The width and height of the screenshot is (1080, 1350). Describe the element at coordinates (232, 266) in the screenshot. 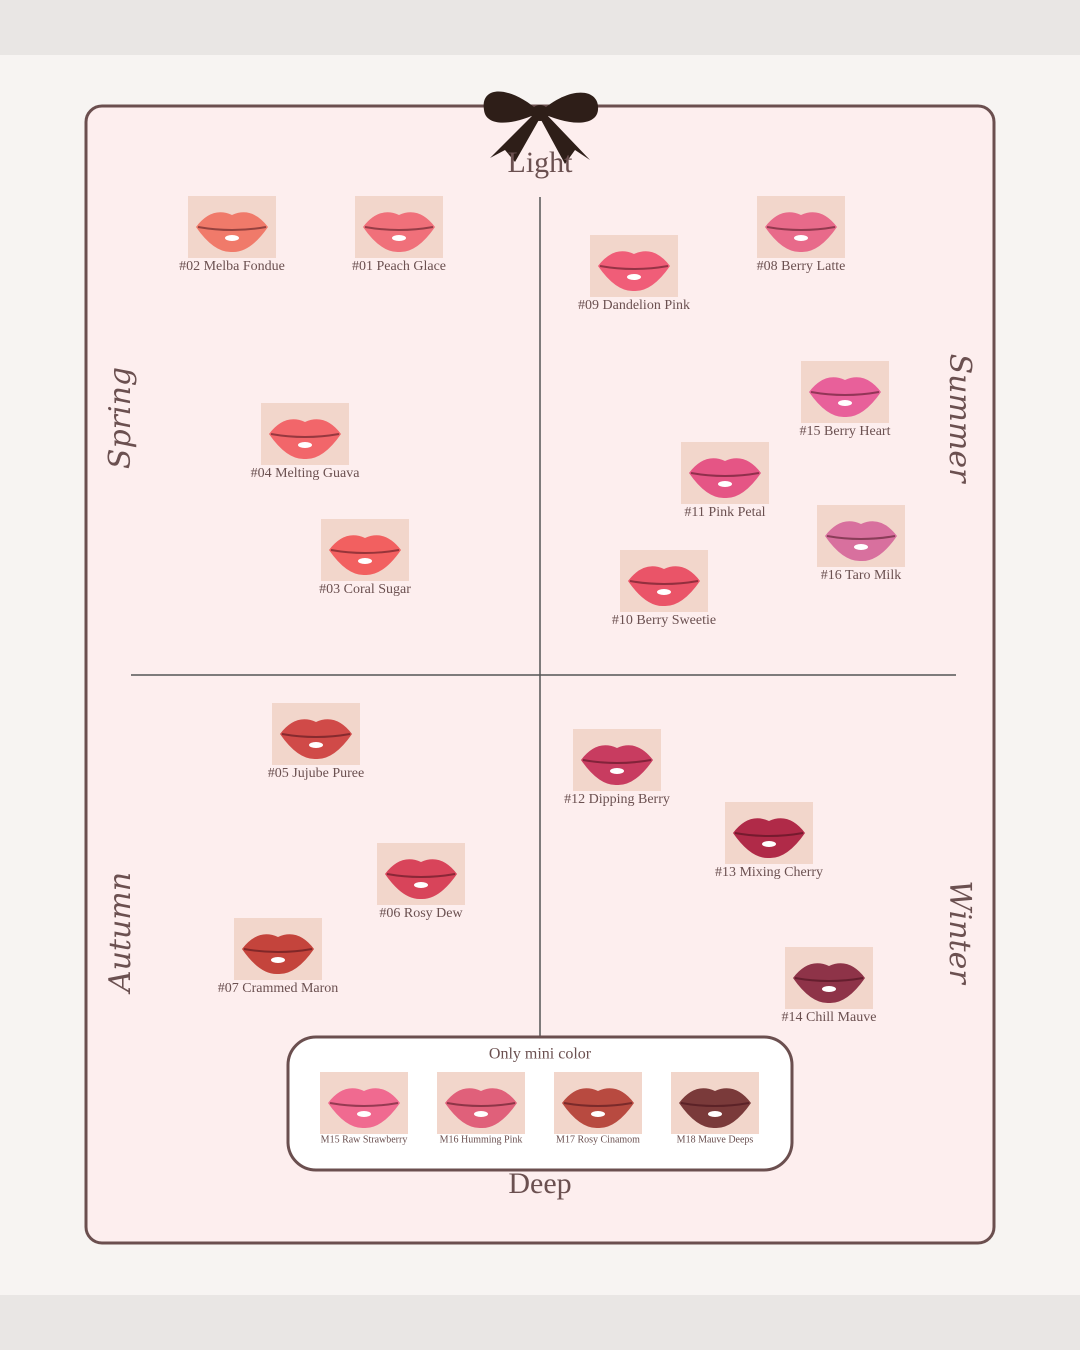

I see `shade-label: #02 Melba Fondue` at that location.